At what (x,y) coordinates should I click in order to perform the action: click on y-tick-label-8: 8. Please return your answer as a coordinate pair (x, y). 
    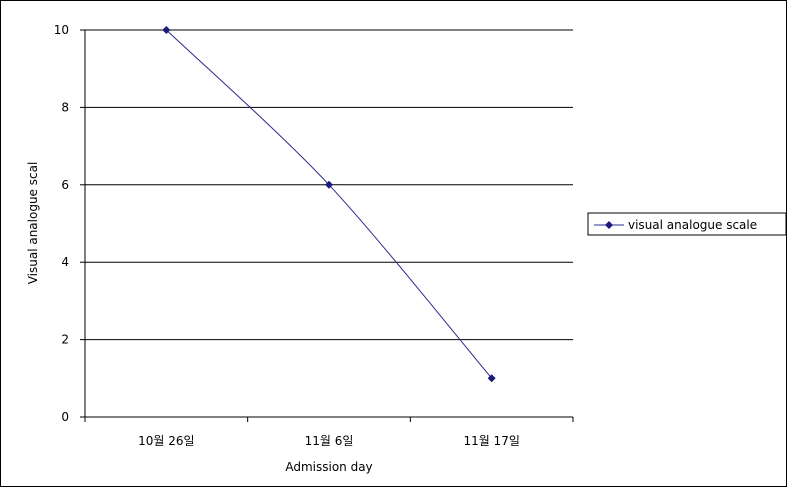
    Looking at the image, I should click on (65, 107).